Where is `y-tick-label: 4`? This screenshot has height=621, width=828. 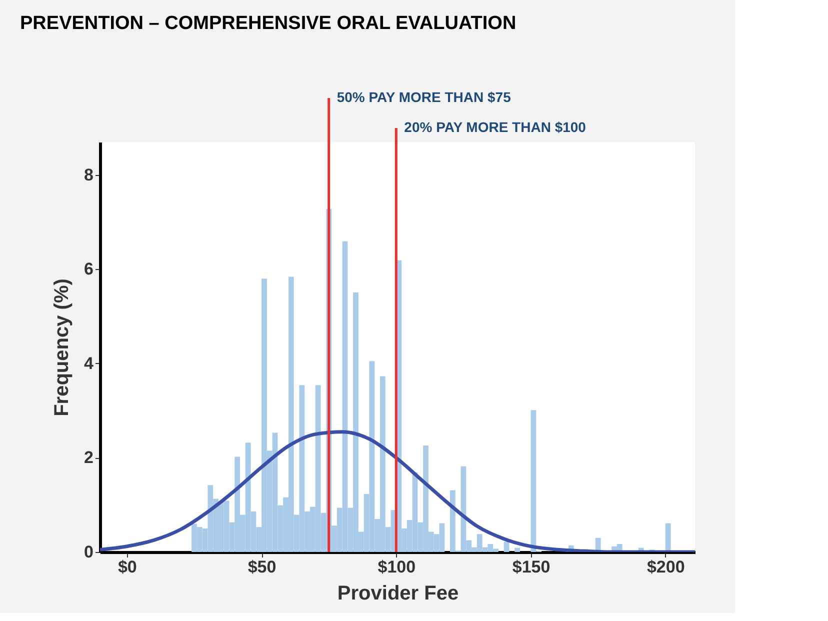 y-tick-label: 4 is located at coordinates (89, 363).